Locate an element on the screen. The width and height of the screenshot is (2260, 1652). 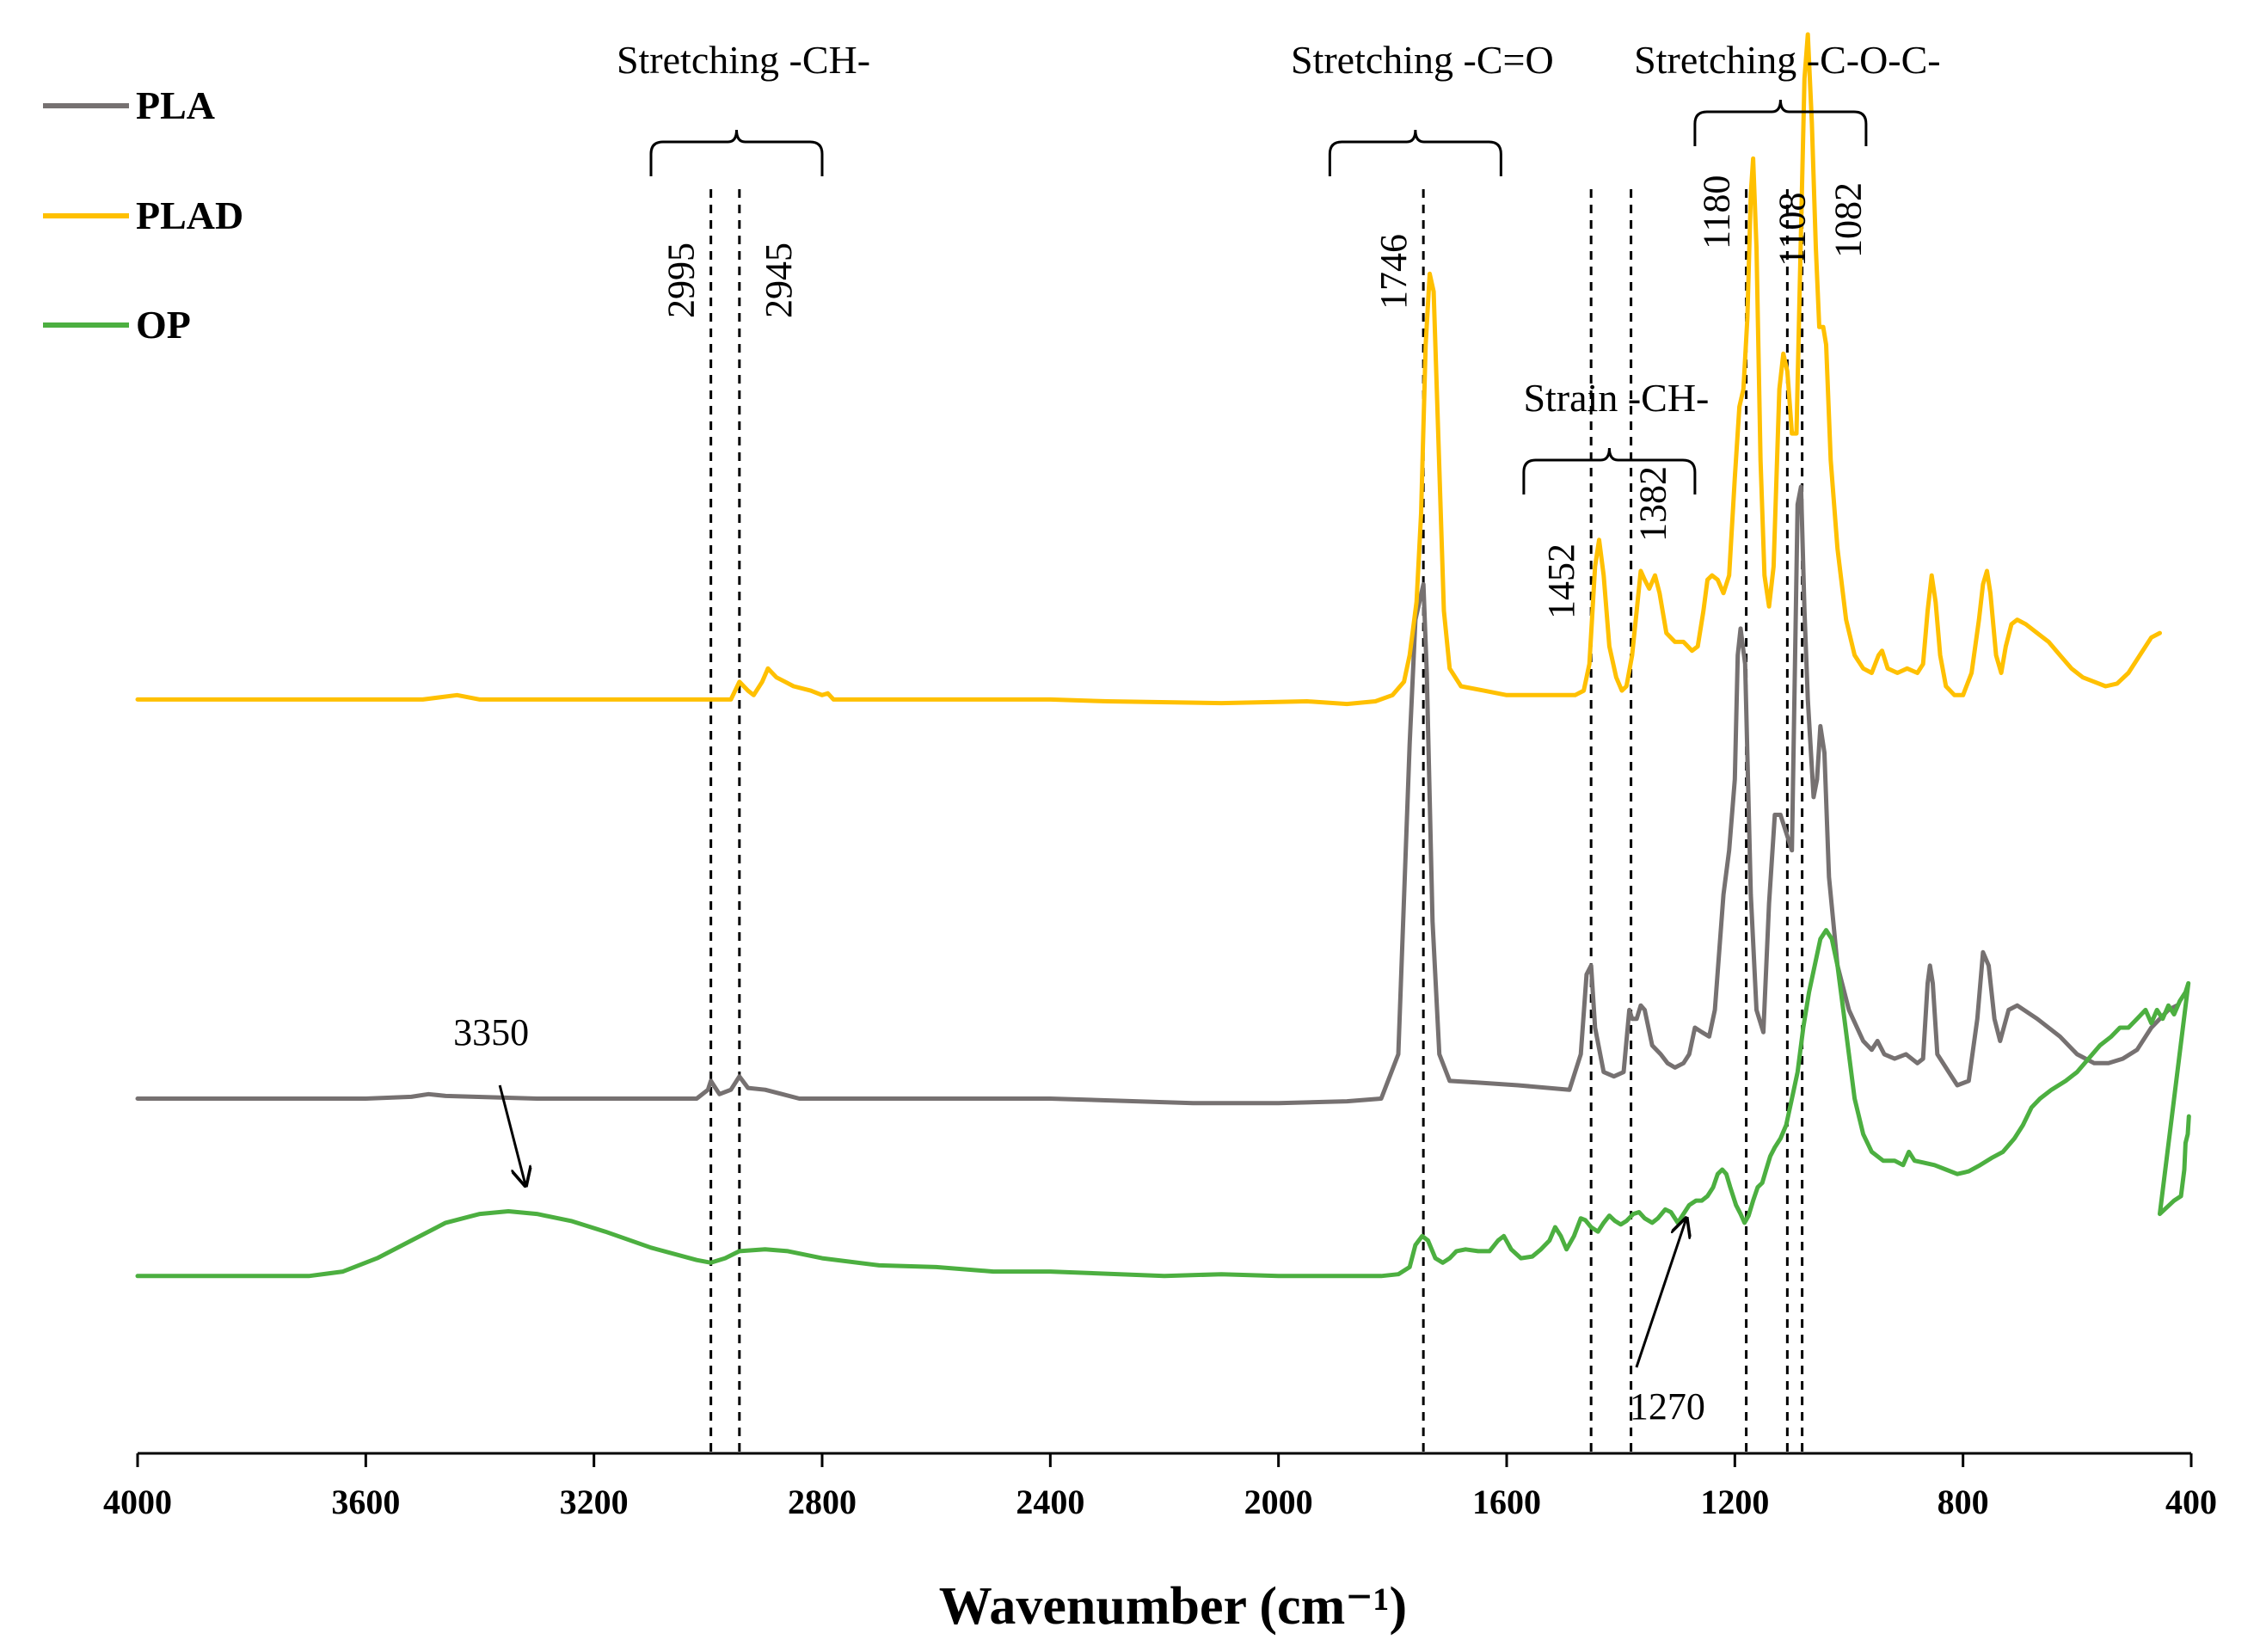
annotation-label: 3350 is located at coordinates (491, 1032).